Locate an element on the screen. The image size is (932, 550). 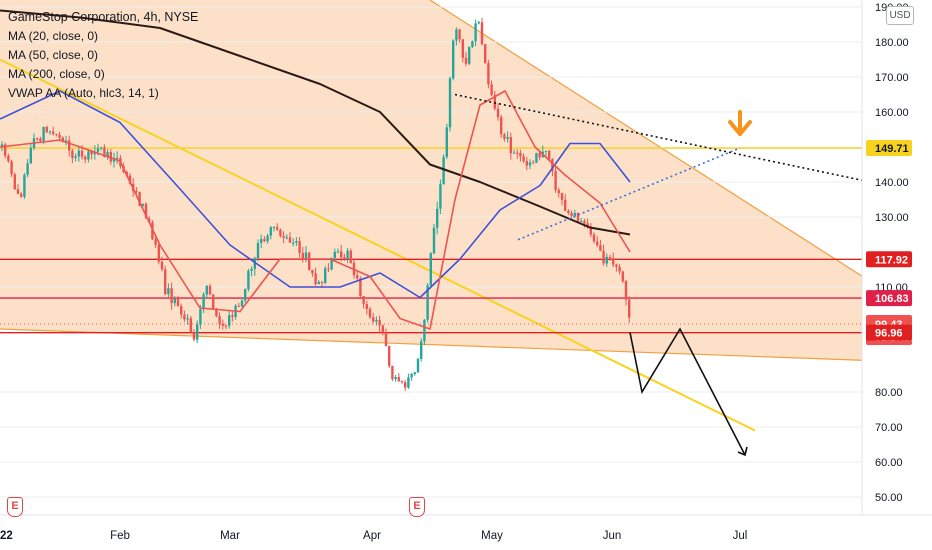
black-dotted-trendline is located at coordinates (658, 137).